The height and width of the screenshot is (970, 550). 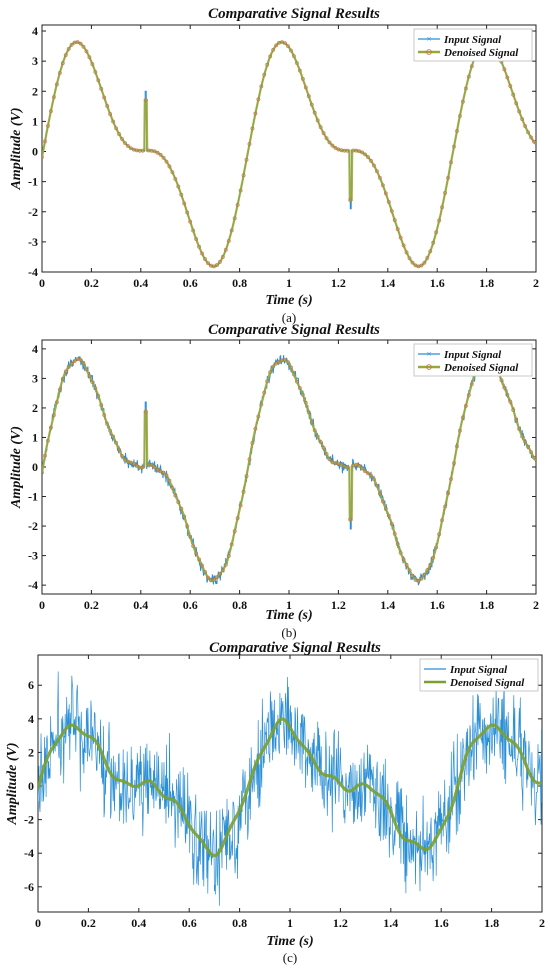 I want to click on chart-title: Comparative Signal Results, so click(x=294, y=14).